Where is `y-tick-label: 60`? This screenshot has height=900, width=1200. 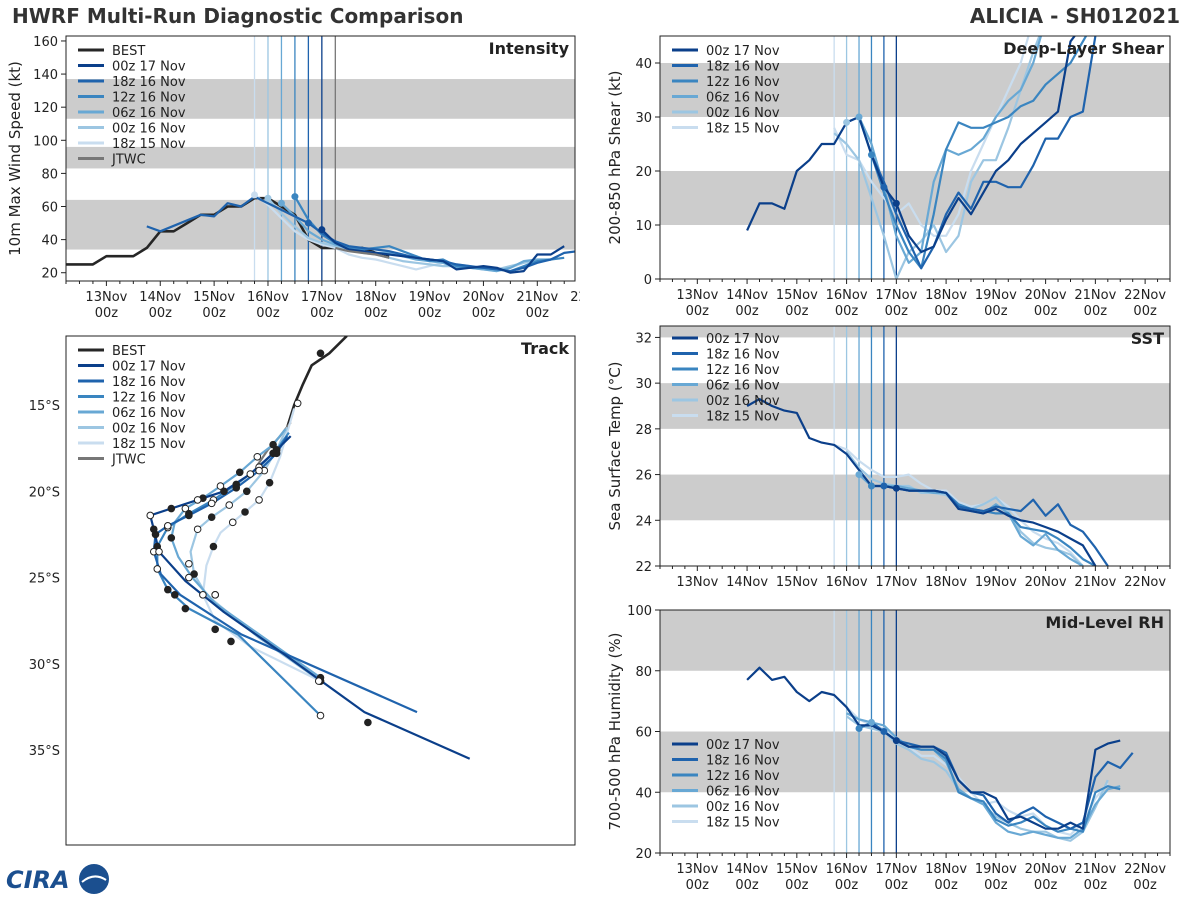 y-tick-label: 60 is located at coordinates (49, 208).